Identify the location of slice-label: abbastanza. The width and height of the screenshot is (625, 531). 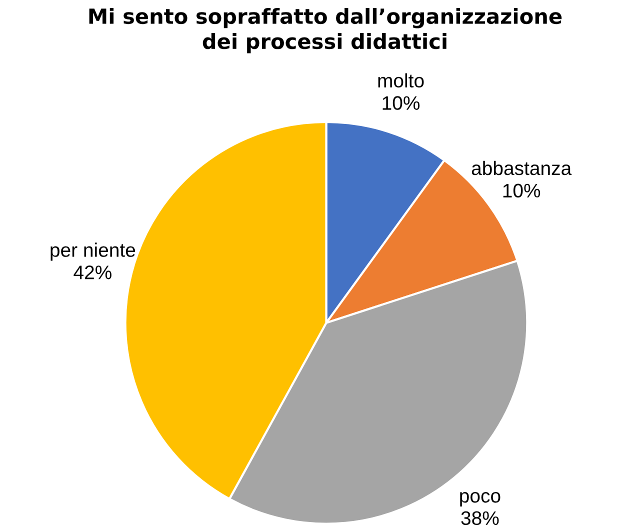
(522, 168).